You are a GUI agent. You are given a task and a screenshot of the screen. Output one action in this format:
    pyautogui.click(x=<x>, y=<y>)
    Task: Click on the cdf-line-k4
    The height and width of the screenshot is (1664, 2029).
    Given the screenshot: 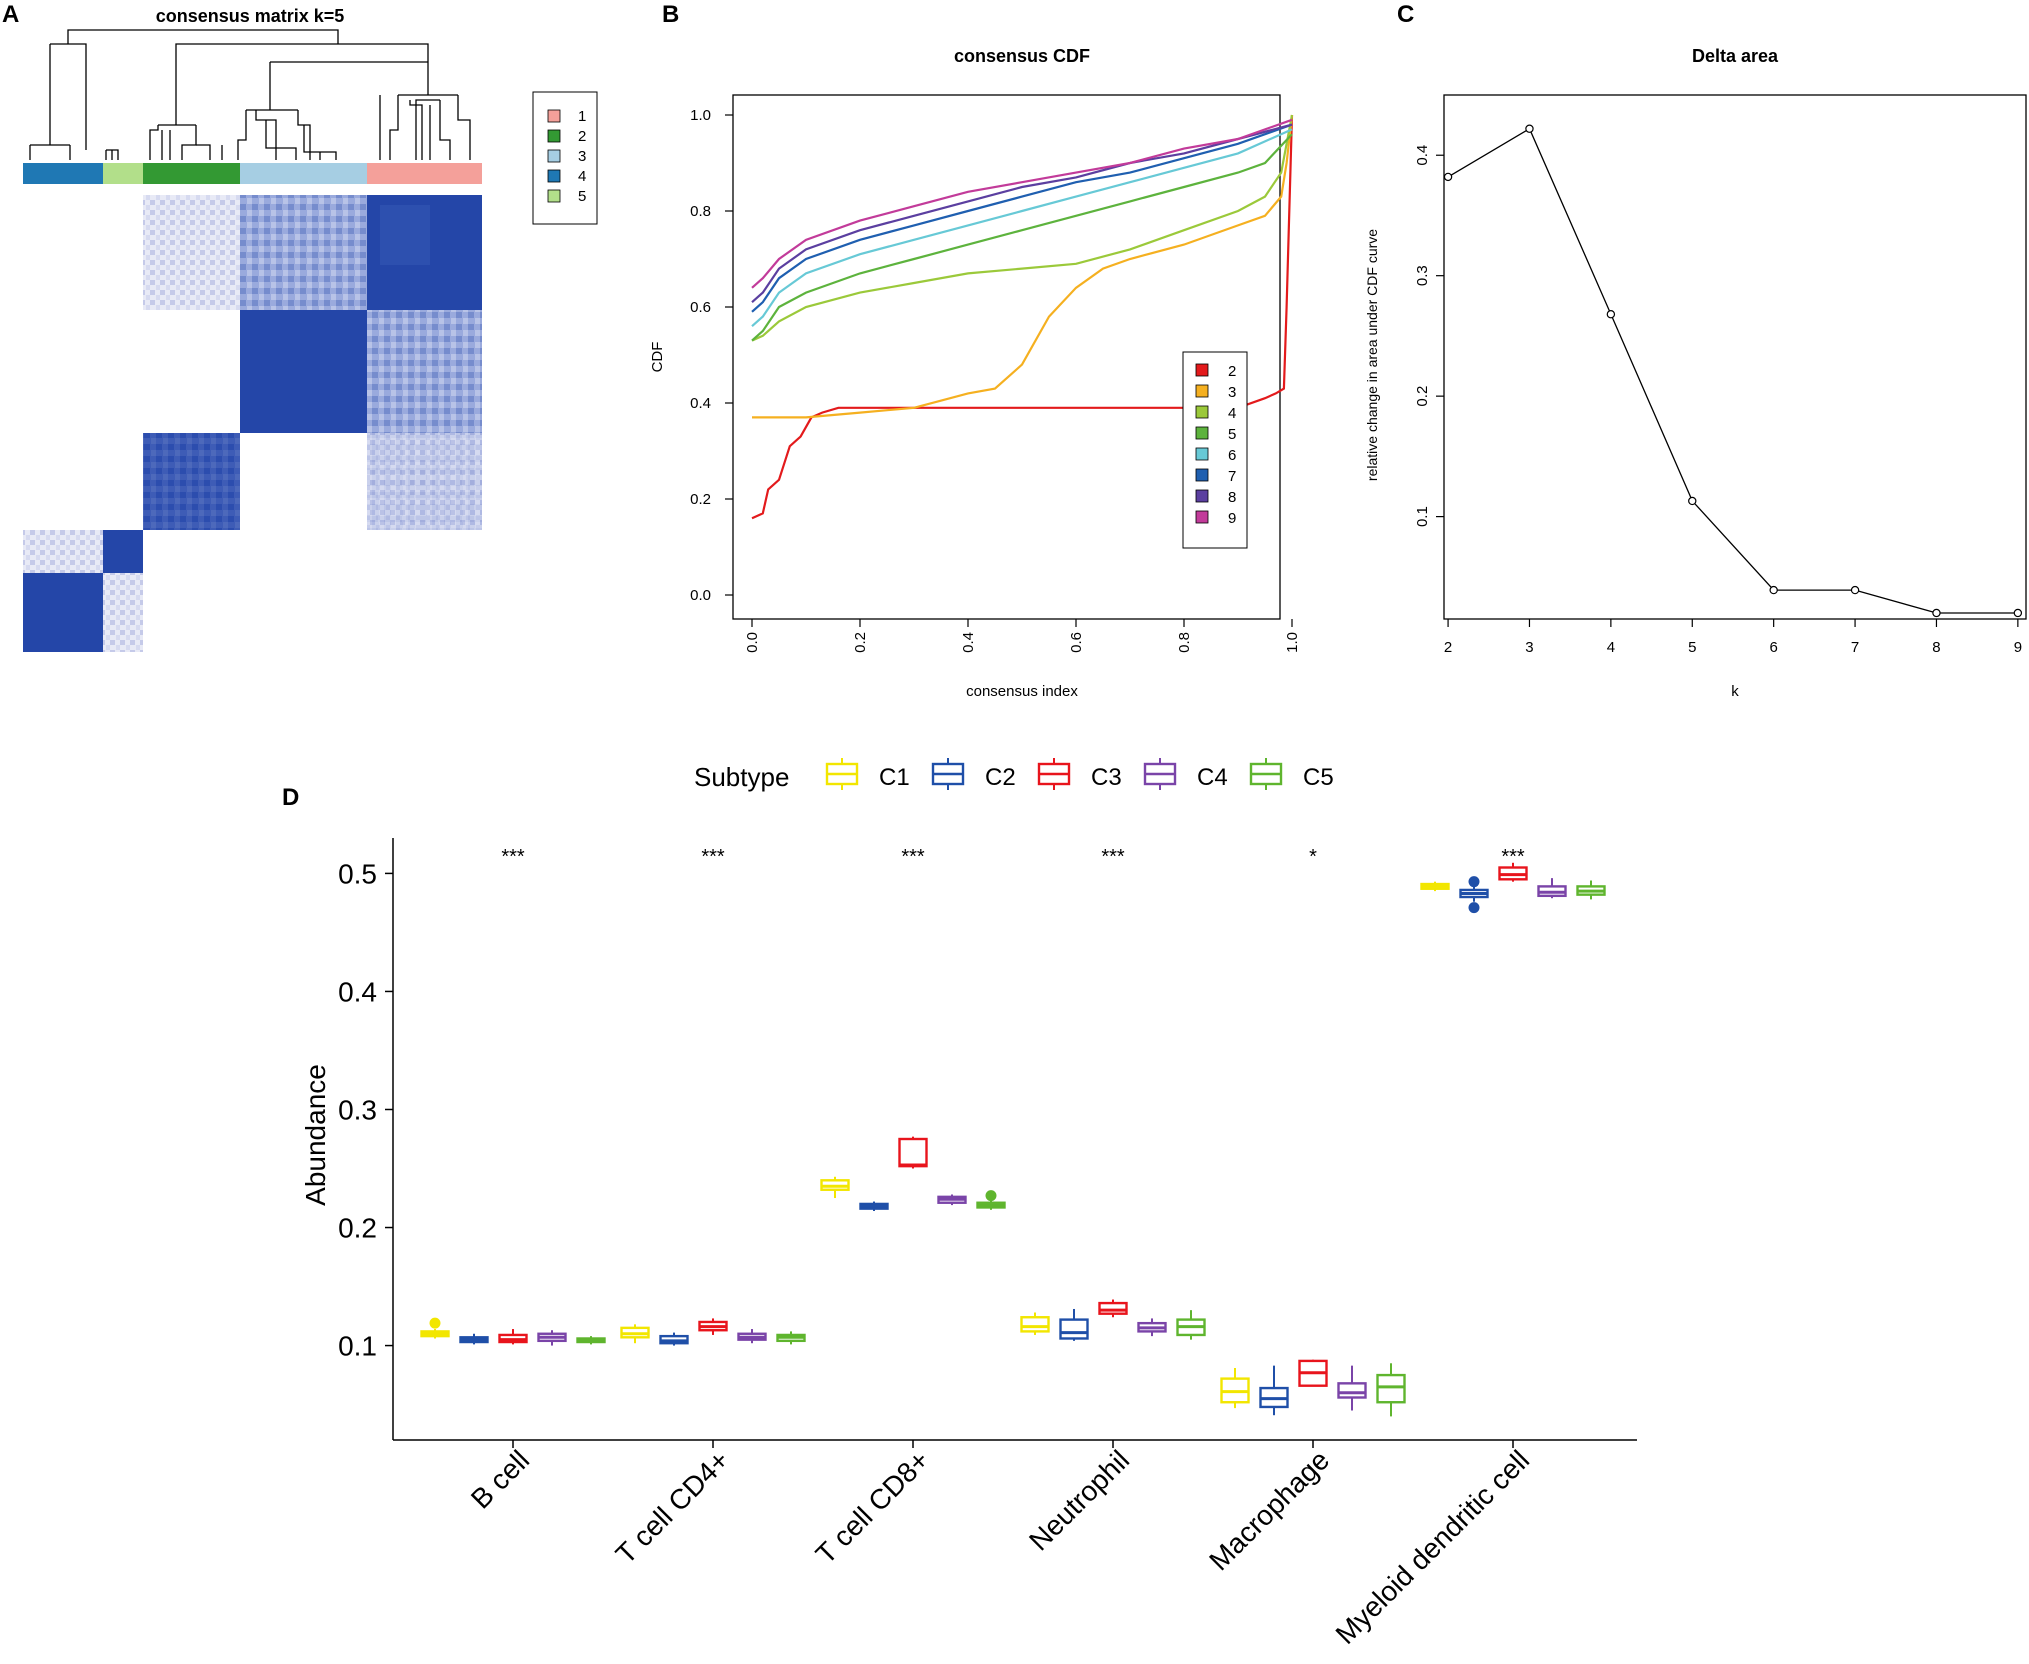 What is the action you would take?
    pyautogui.click(x=1022, y=228)
    